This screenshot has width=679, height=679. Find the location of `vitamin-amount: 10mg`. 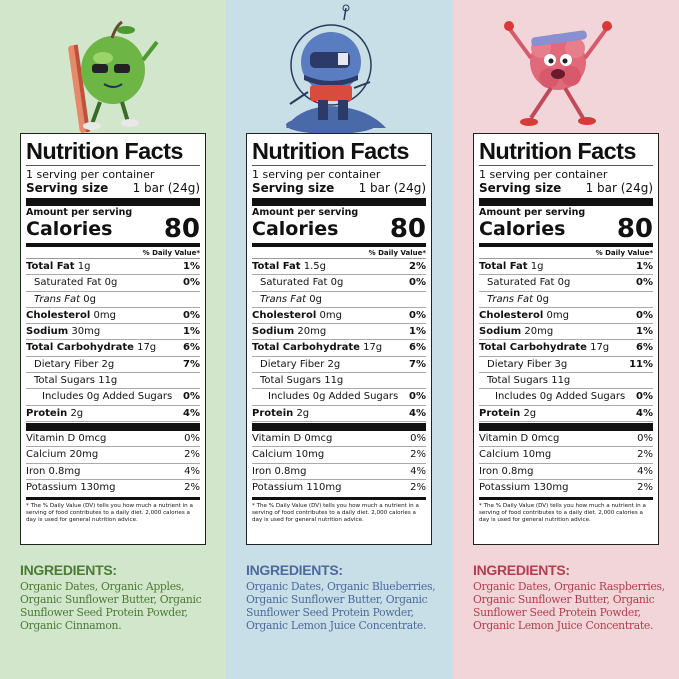

vitamin-amount: 10mg is located at coordinates (310, 455).